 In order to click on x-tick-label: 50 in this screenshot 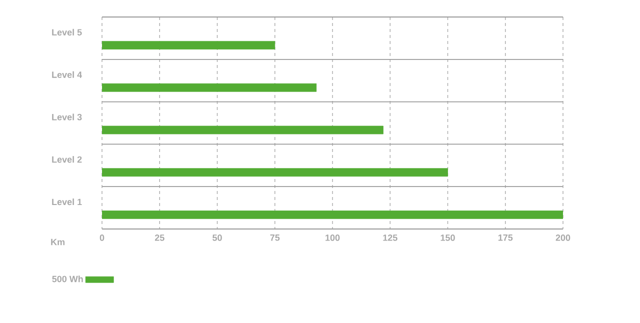, I will do `click(217, 237)`.